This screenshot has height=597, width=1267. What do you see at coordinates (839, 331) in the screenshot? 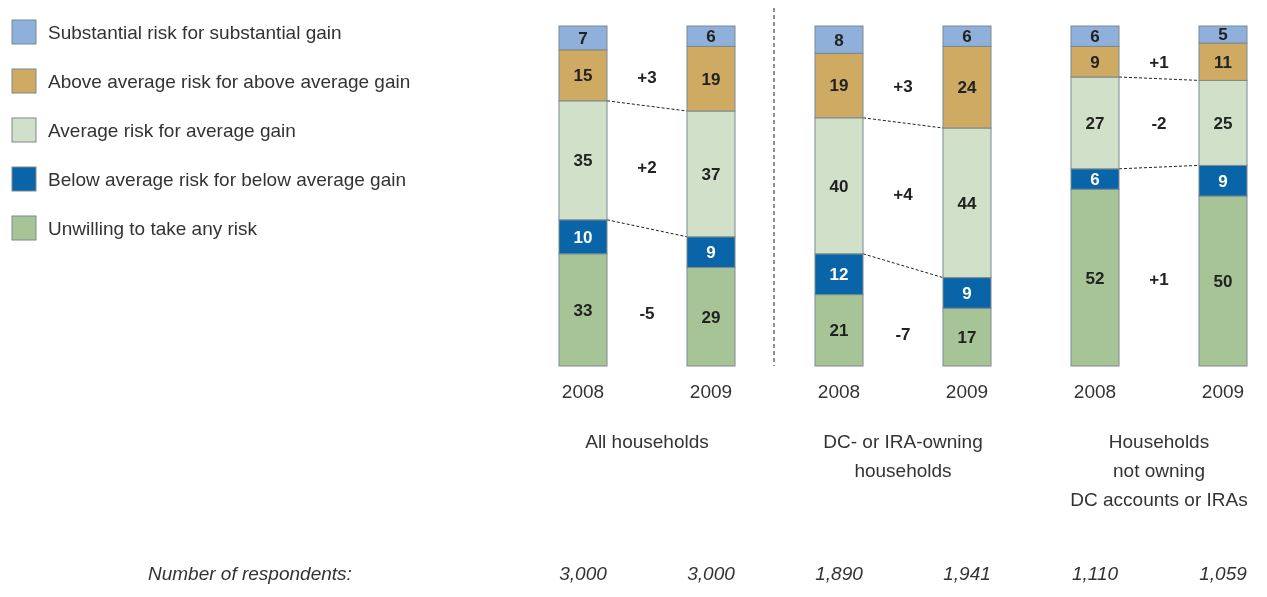
I see `data-label: 21` at bounding box center [839, 331].